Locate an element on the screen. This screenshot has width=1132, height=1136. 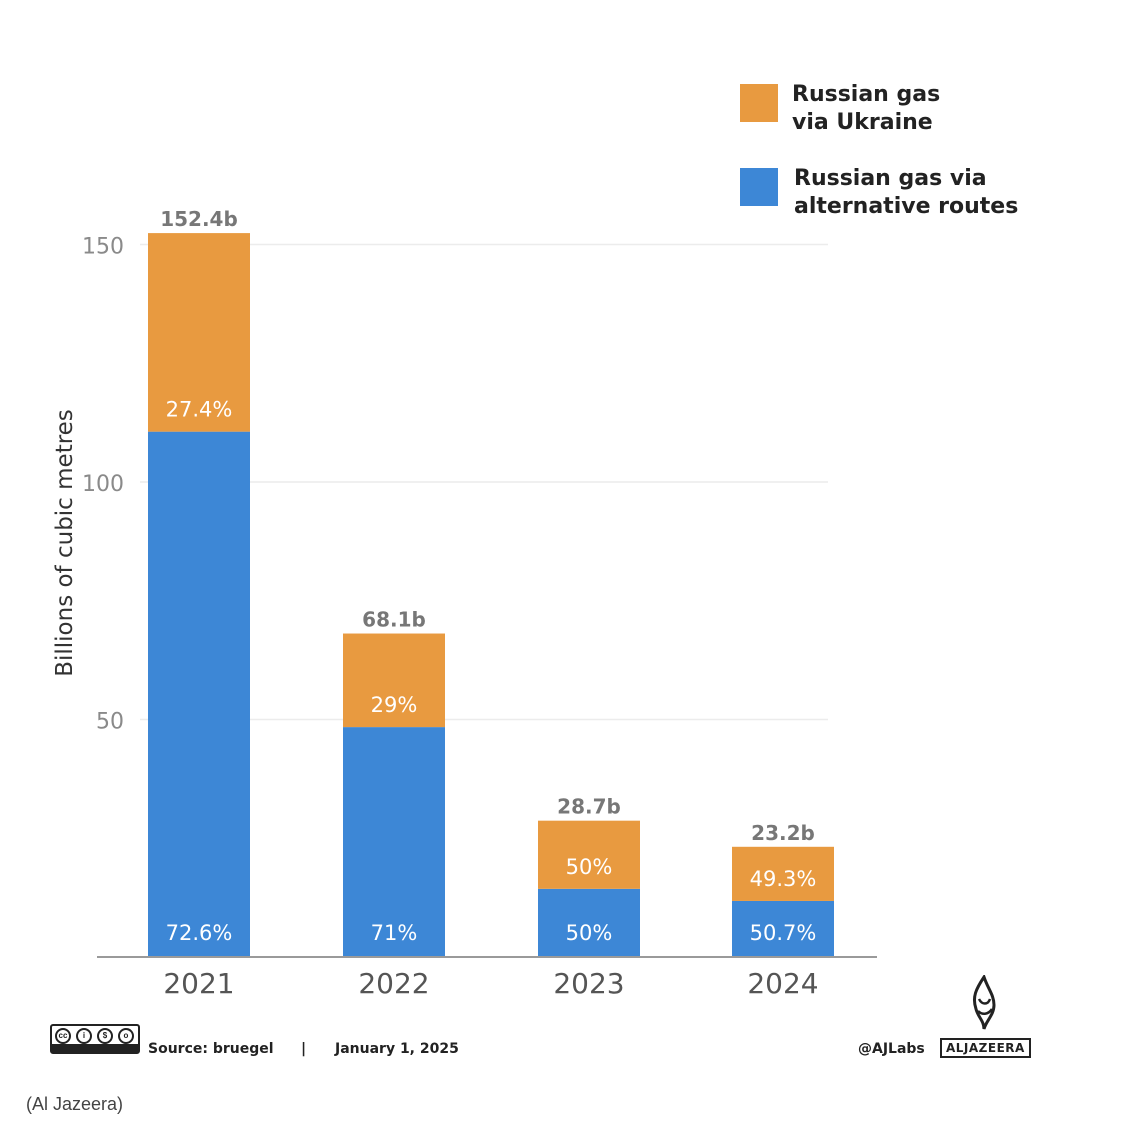
segment-label-2021-alternative: 72.6% is located at coordinates (199, 933).